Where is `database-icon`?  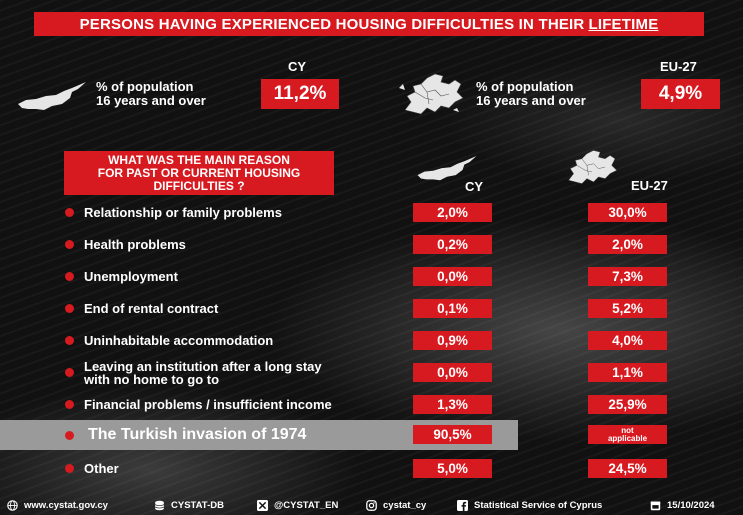 database-icon is located at coordinates (159, 505).